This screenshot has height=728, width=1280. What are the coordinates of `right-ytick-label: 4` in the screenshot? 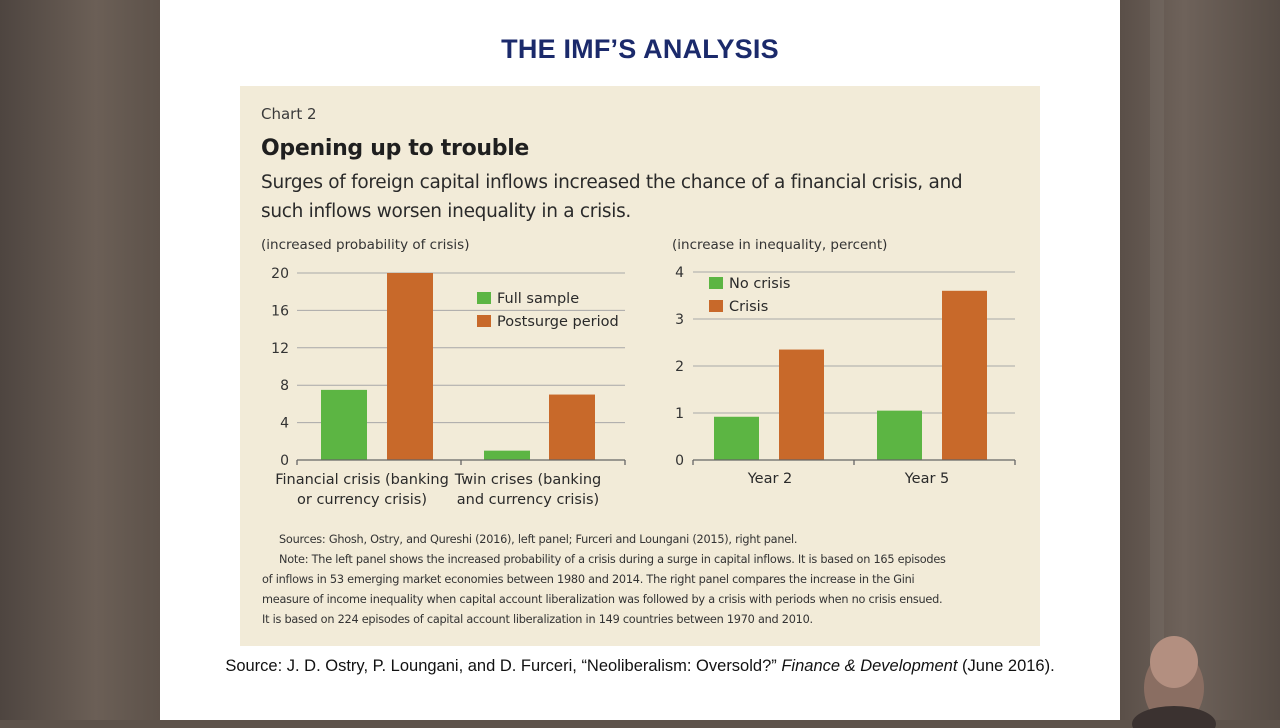 It's located at (679, 273).